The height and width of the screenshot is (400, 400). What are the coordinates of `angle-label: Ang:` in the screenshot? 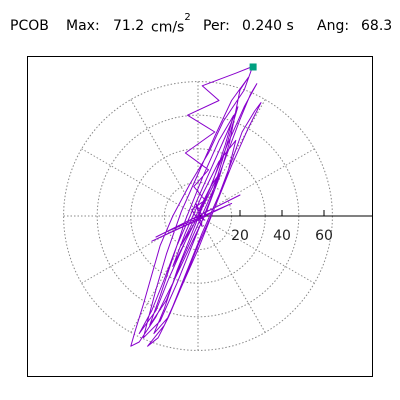 It's located at (333, 26).